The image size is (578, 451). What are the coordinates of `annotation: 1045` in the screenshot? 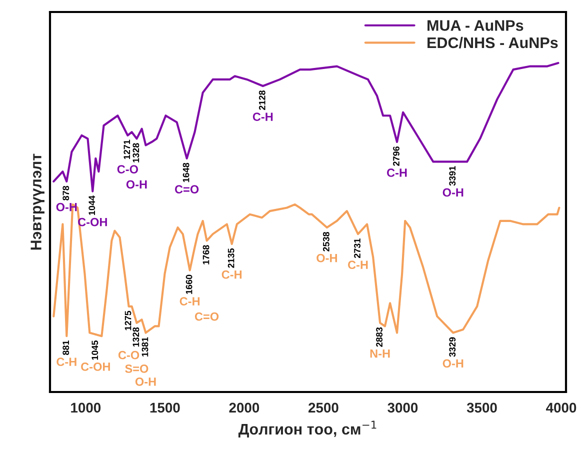 It's located at (95, 350).